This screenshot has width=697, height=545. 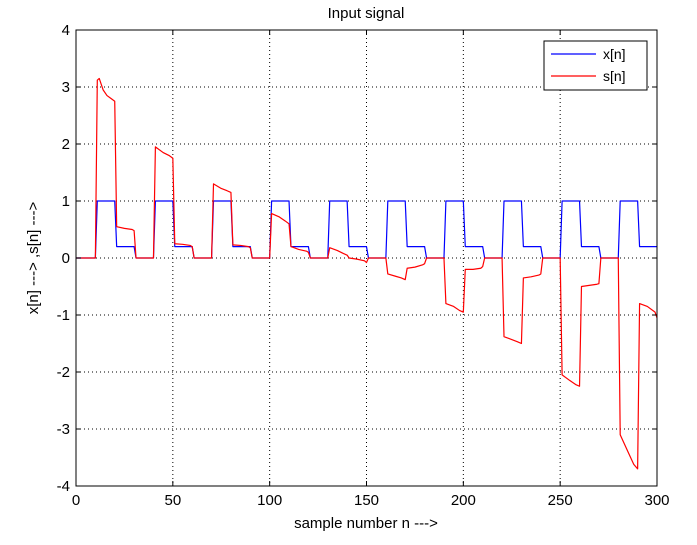 I want to click on x-tick-label: 100, so click(x=269, y=500).